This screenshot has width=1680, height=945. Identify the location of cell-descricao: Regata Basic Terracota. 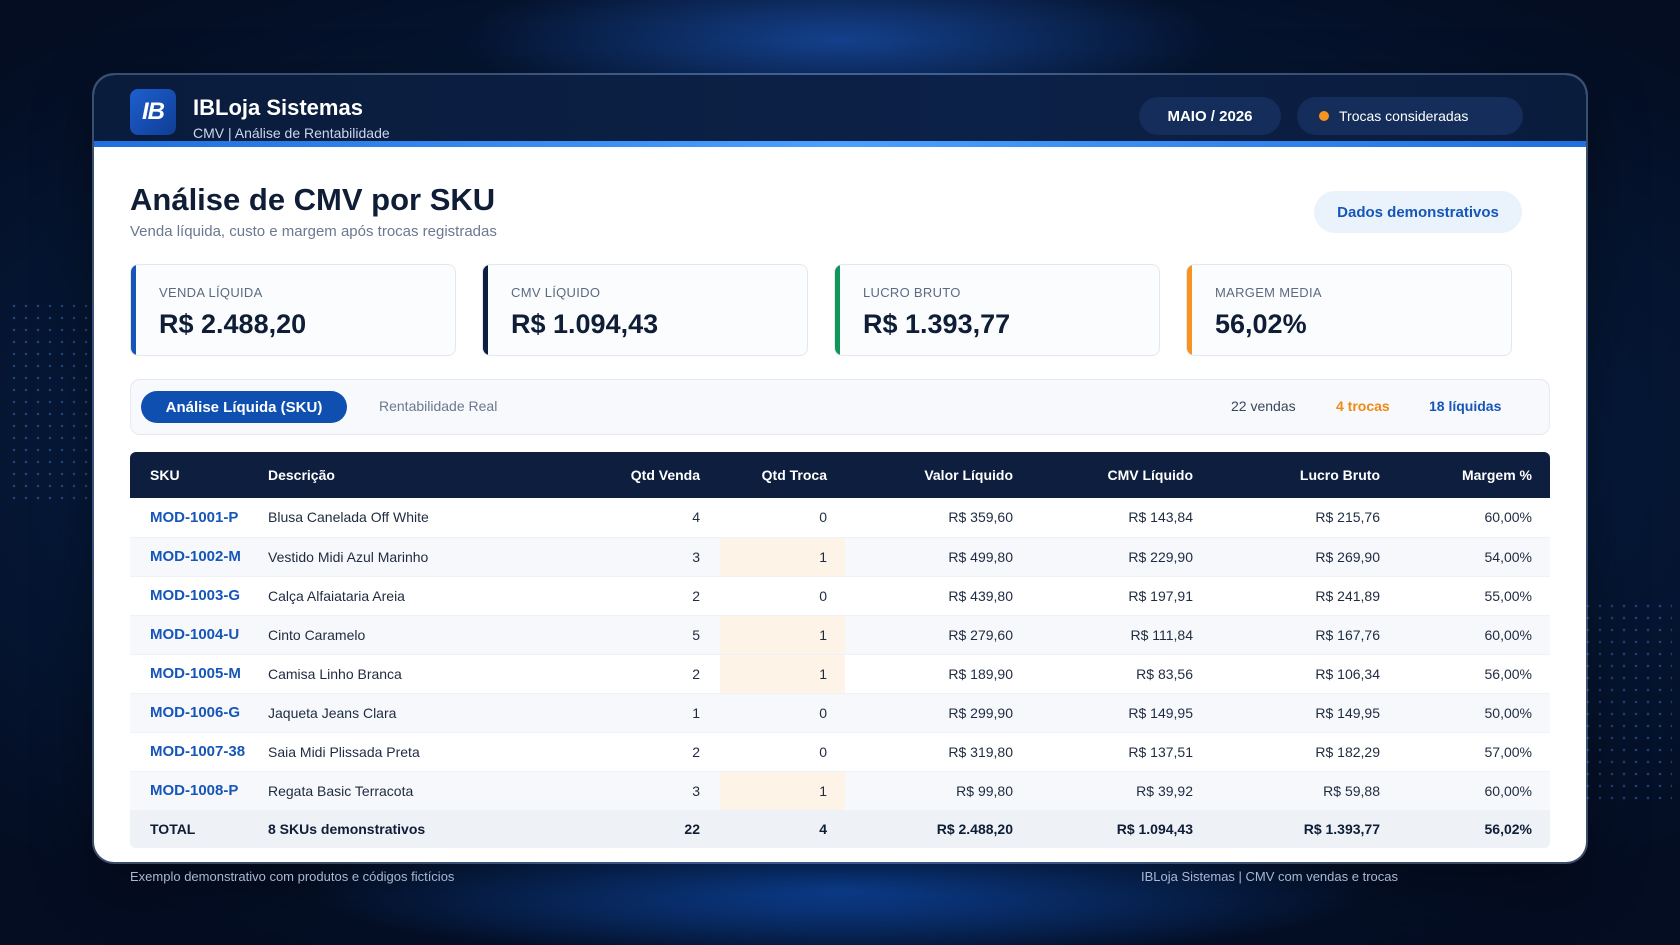
(417, 791).